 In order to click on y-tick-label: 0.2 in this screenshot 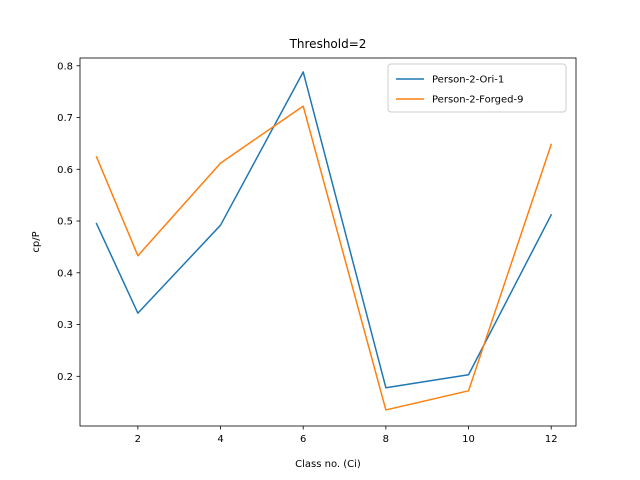, I will do `click(65, 377)`.